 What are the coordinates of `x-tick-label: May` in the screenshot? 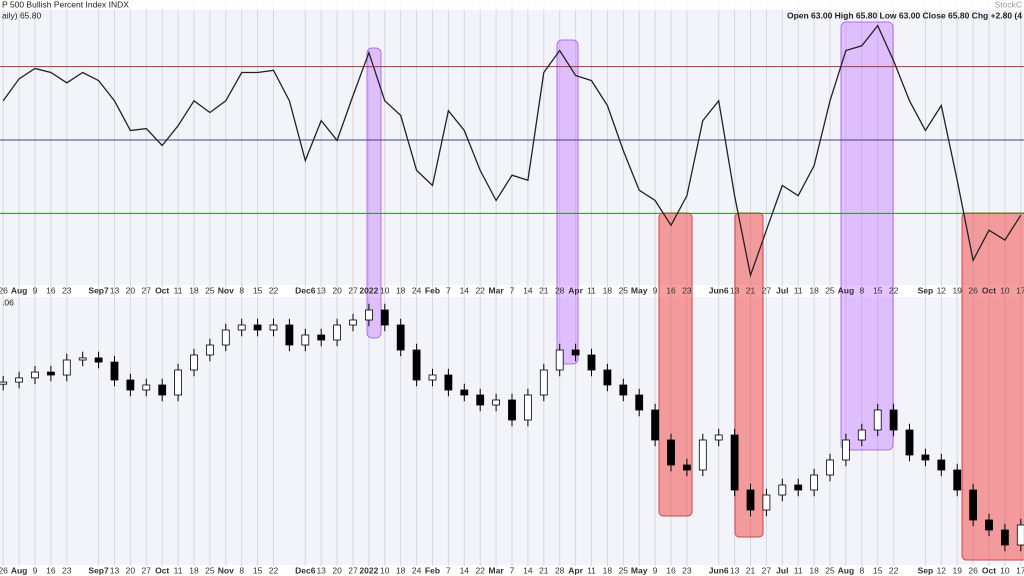 It's located at (639, 570).